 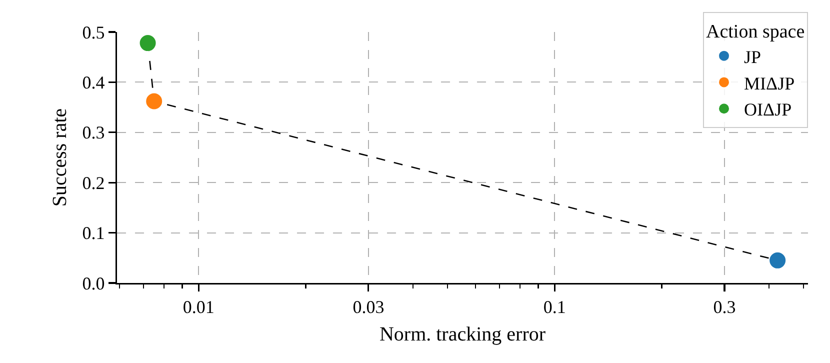 I want to click on y-tick-label: 0.1, so click(x=93, y=233).